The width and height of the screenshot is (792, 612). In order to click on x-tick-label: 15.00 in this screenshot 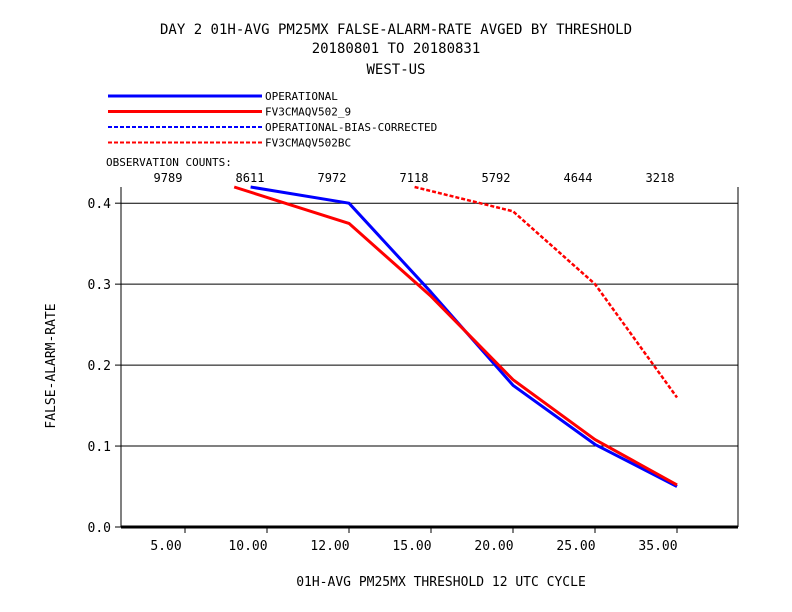, I will do `click(411, 546)`.